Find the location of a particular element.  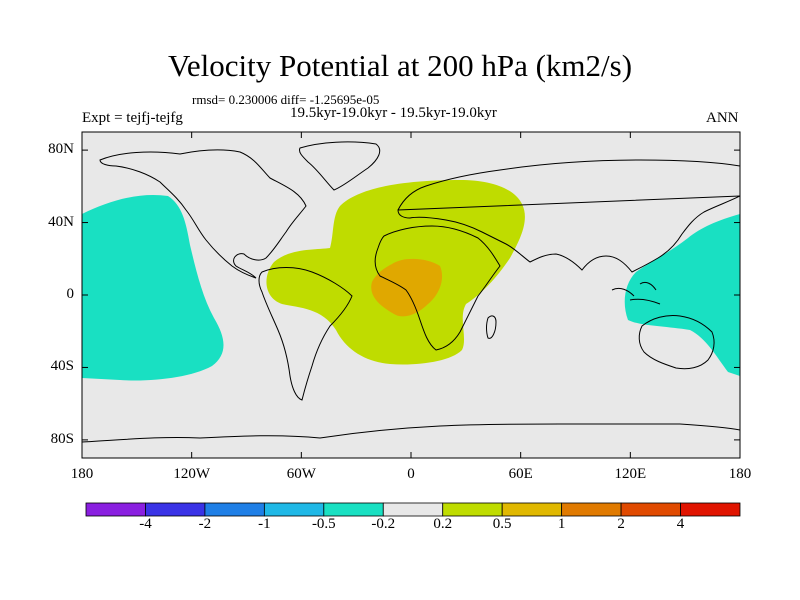

coastline-north-america is located at coordinates (203, 214).